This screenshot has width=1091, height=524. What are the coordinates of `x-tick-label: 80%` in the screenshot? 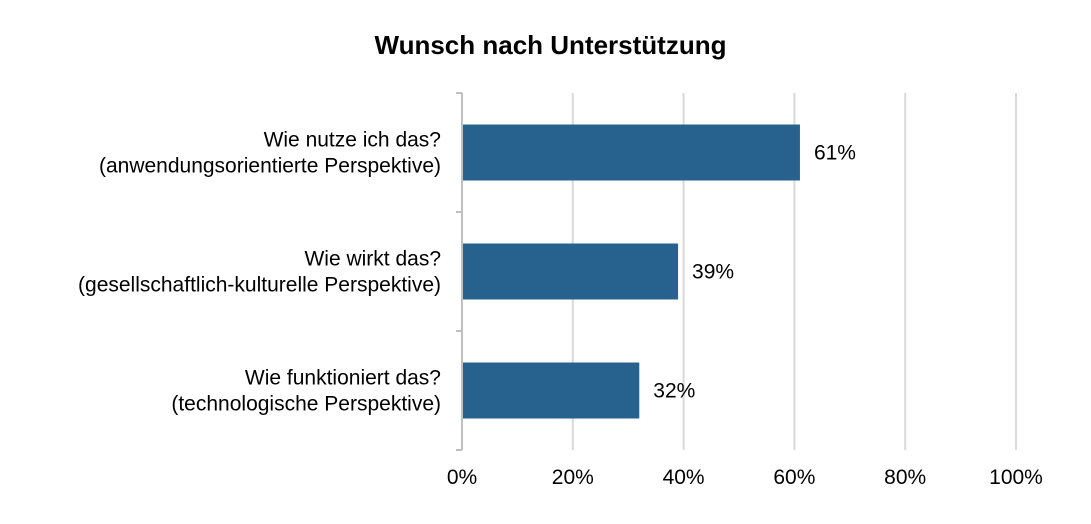 It's located at (905, 477).